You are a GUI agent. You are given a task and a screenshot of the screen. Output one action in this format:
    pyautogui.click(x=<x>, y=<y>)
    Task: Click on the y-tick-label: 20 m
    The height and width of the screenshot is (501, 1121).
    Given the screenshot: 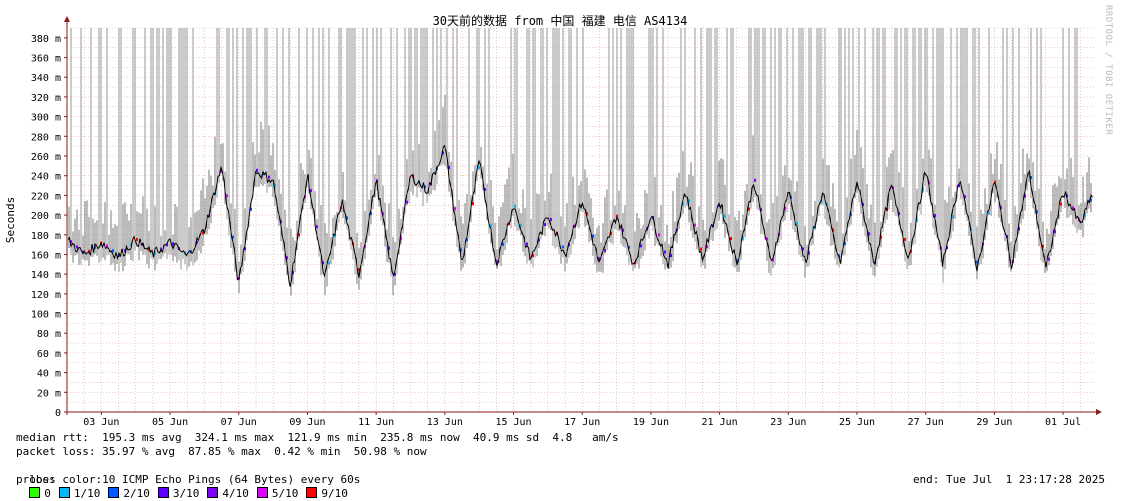 What is the action you would take?
    pyautogui.click(x=49, y=393)
    